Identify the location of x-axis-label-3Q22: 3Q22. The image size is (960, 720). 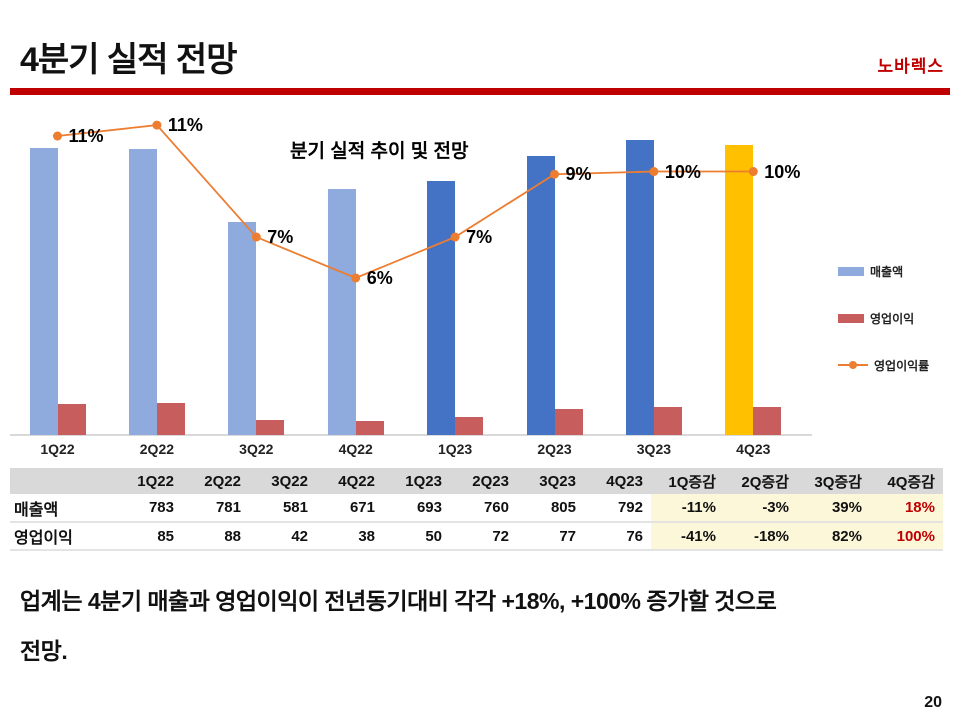
(256, 449).